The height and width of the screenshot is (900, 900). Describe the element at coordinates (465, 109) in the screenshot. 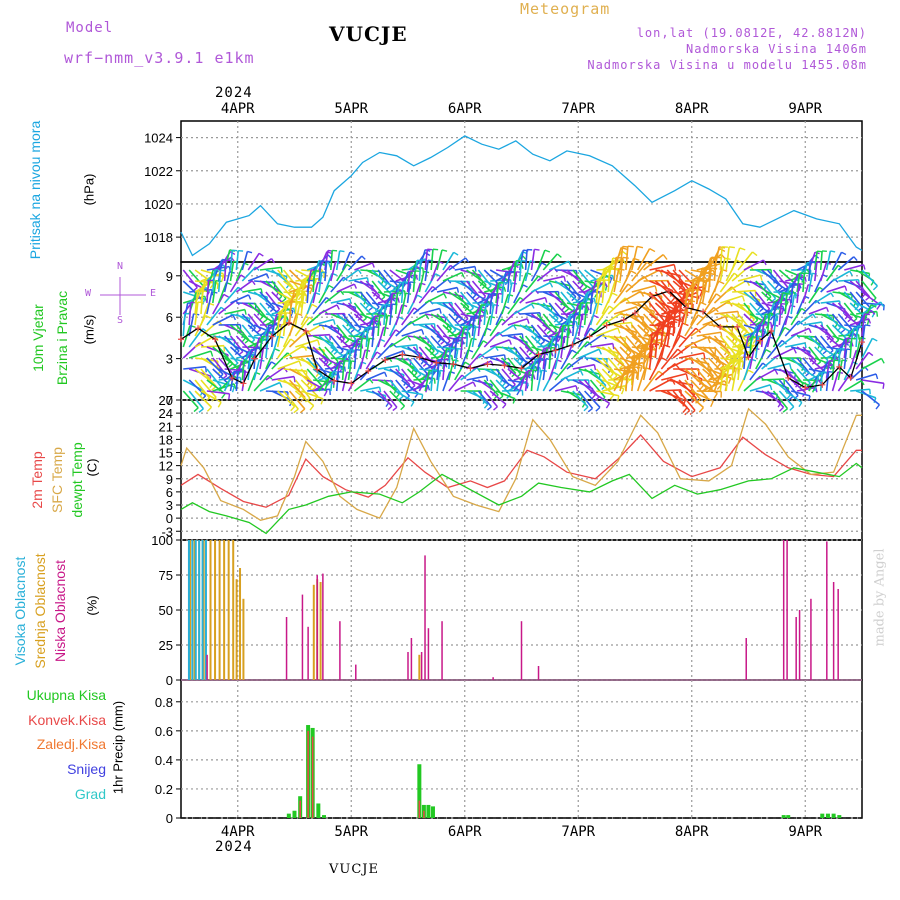

I see `x-tick-label-top: 6APR` at that location.